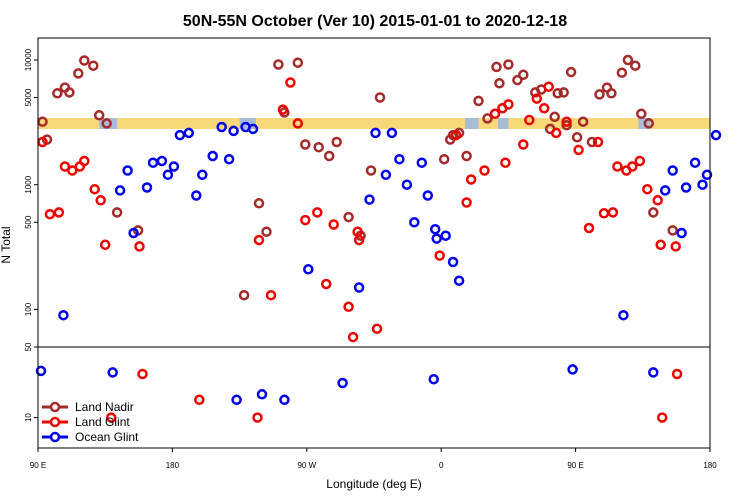 This screenshot has height=500, width=750. Describe the element at coordinates (102, 422) in the screenshot. I see `legend-label-land-glint: Land Glint` at that location.